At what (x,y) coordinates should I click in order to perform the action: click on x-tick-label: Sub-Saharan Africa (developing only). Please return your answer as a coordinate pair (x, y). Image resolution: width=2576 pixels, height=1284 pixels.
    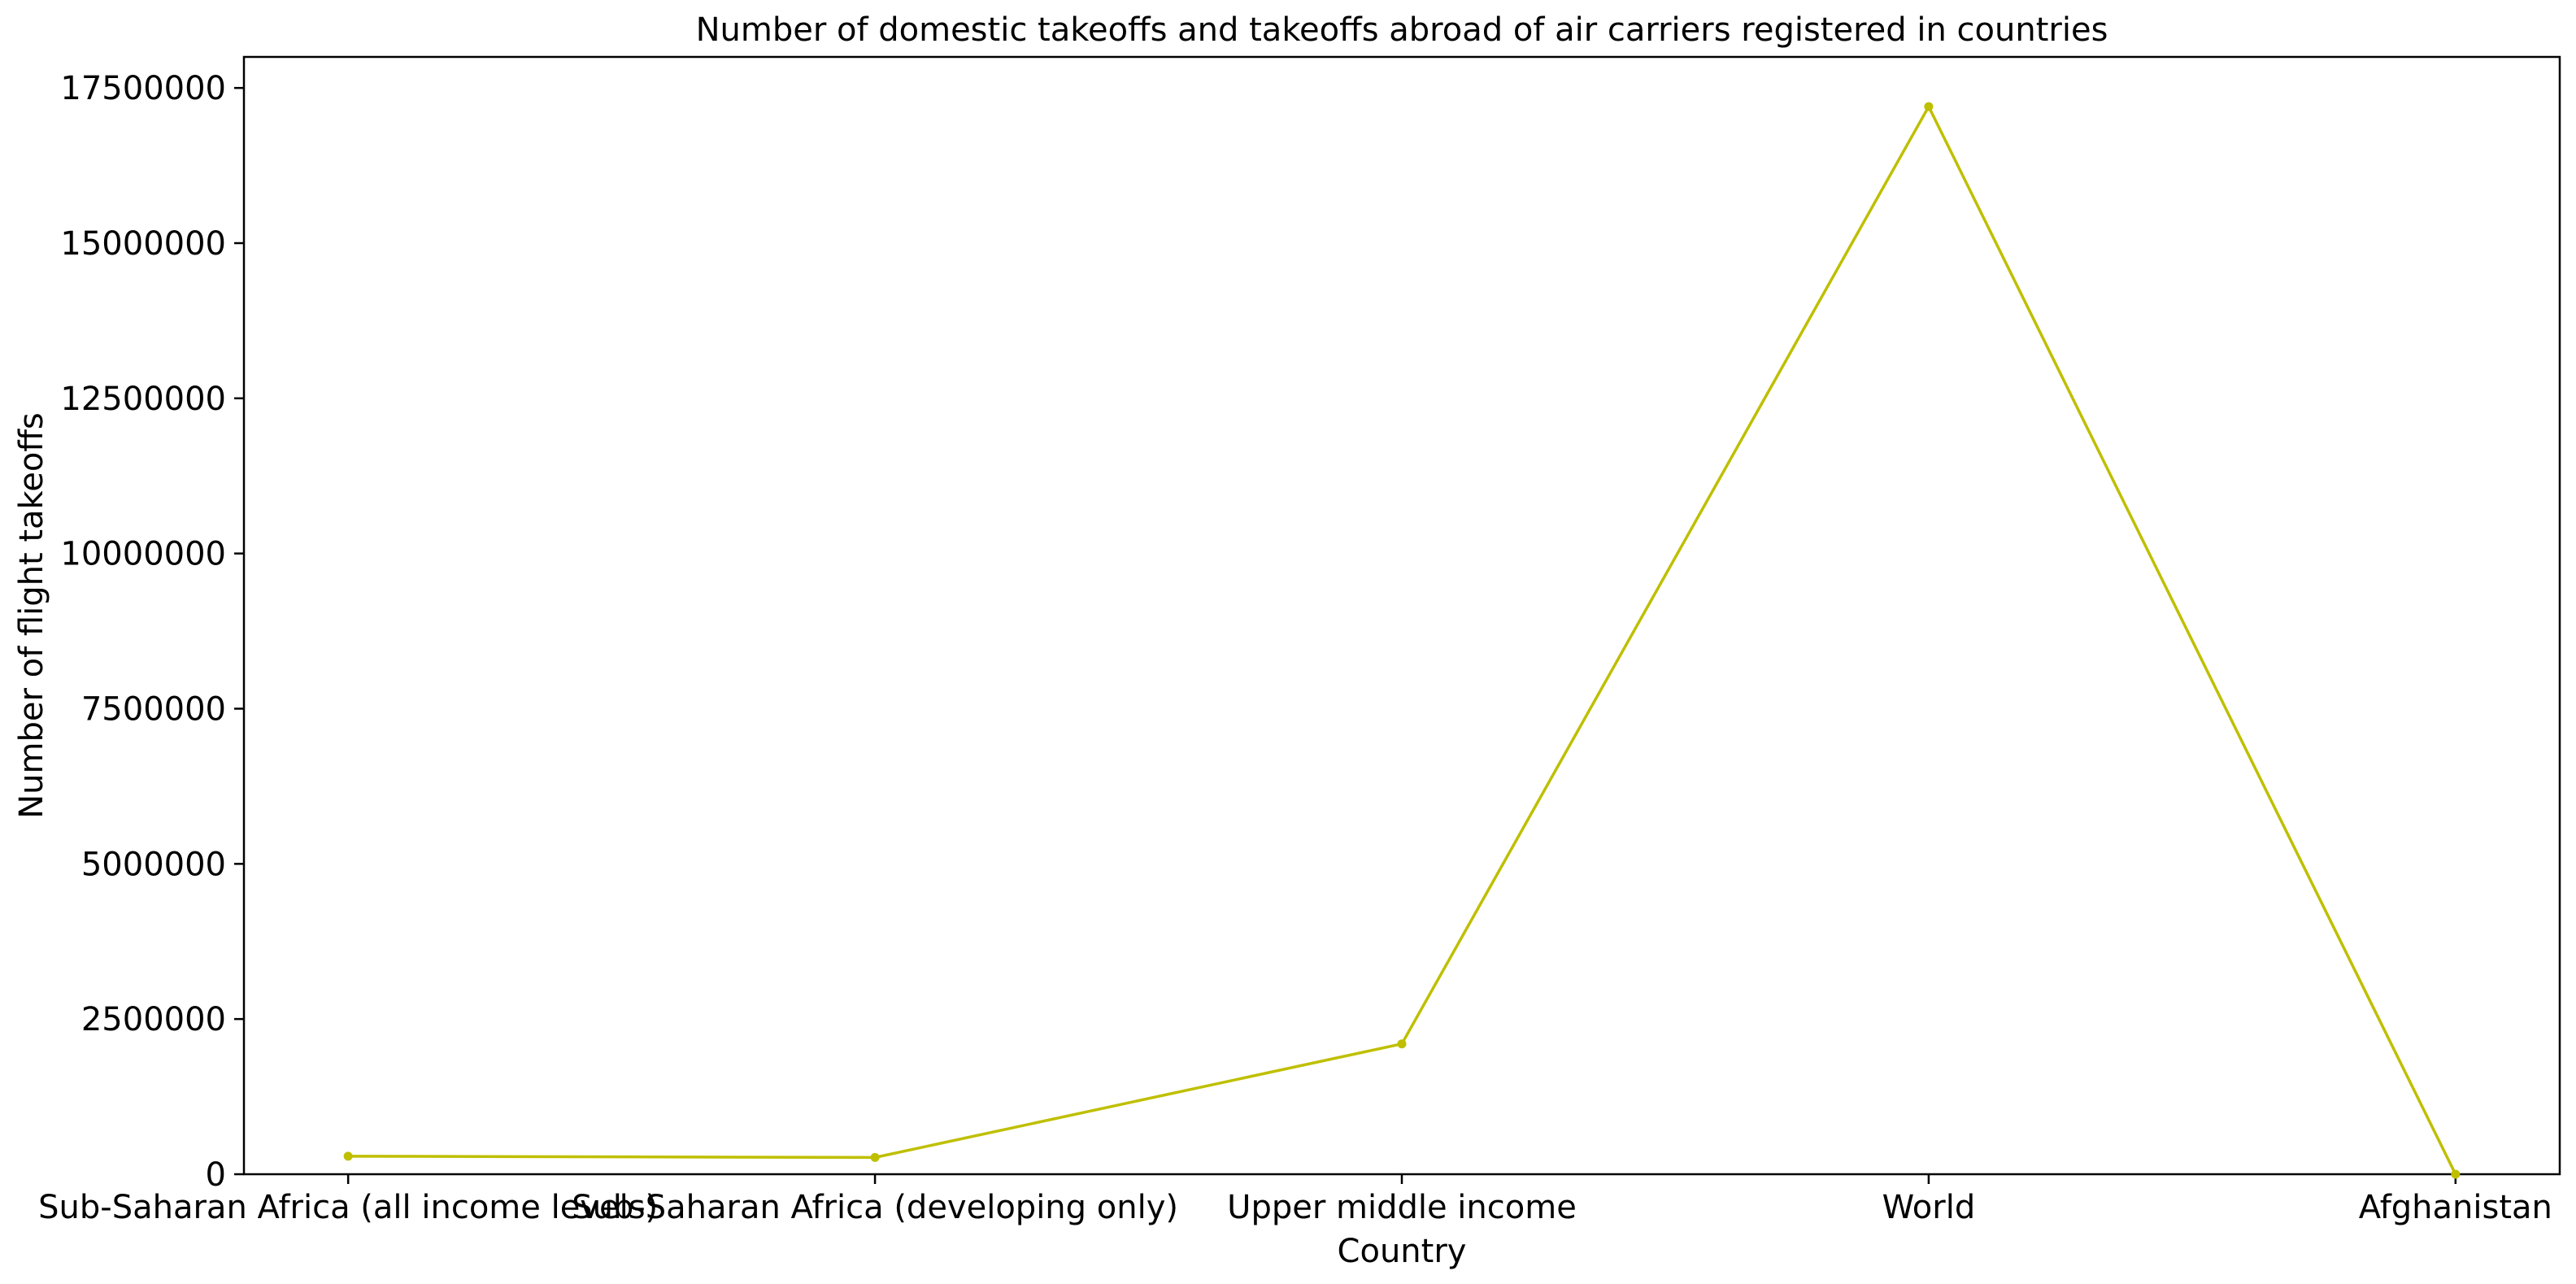
    Looking at the image, I should click on (875, 1207).